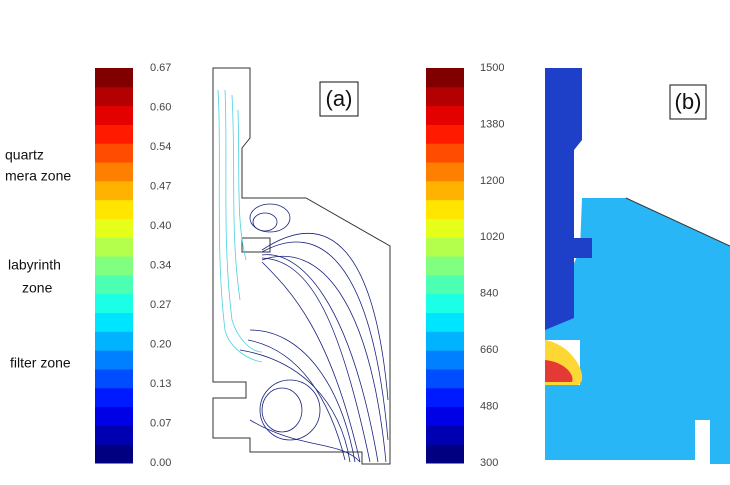  I want to click on colorbar-tick-label: 840, so click(489, 294).